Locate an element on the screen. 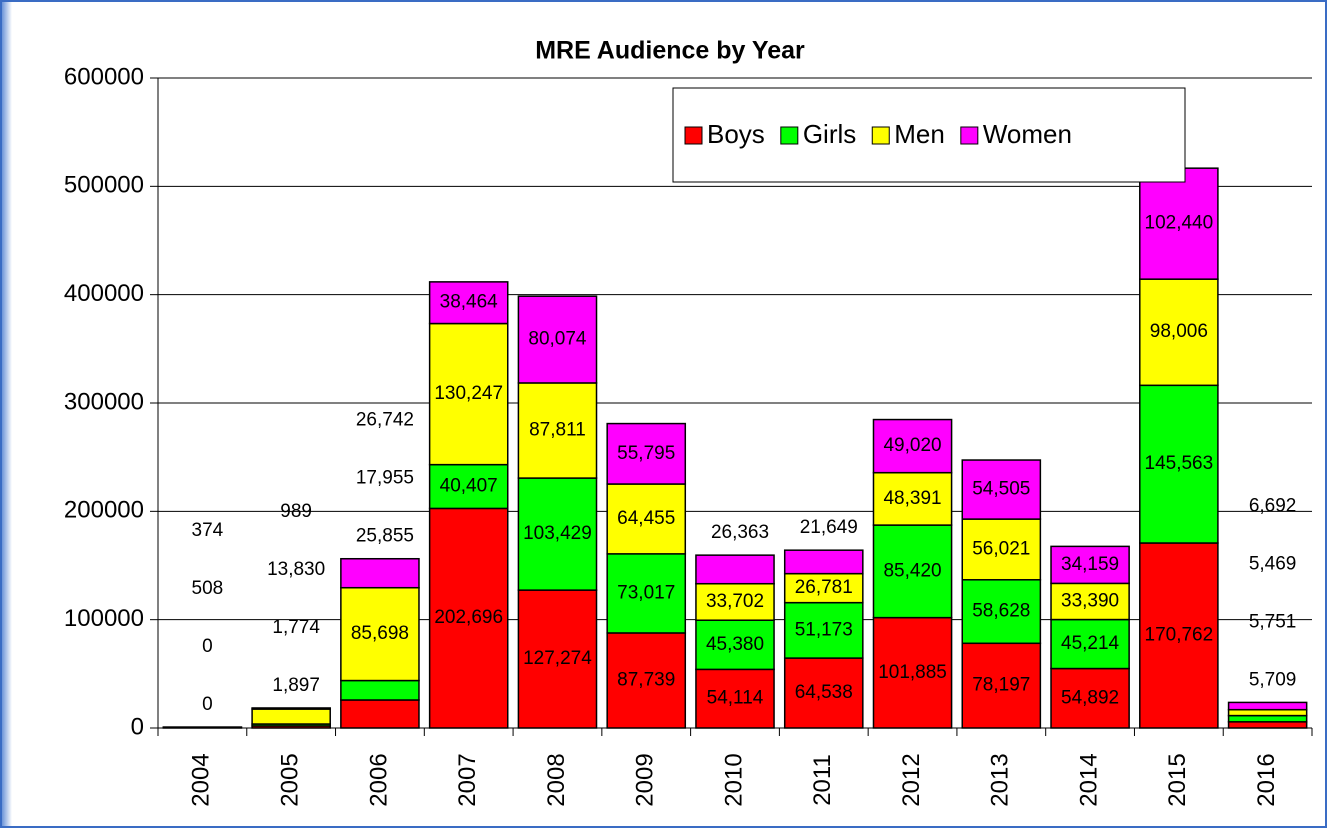  data-label: 78,197 is located at coordinates (1001, 685).